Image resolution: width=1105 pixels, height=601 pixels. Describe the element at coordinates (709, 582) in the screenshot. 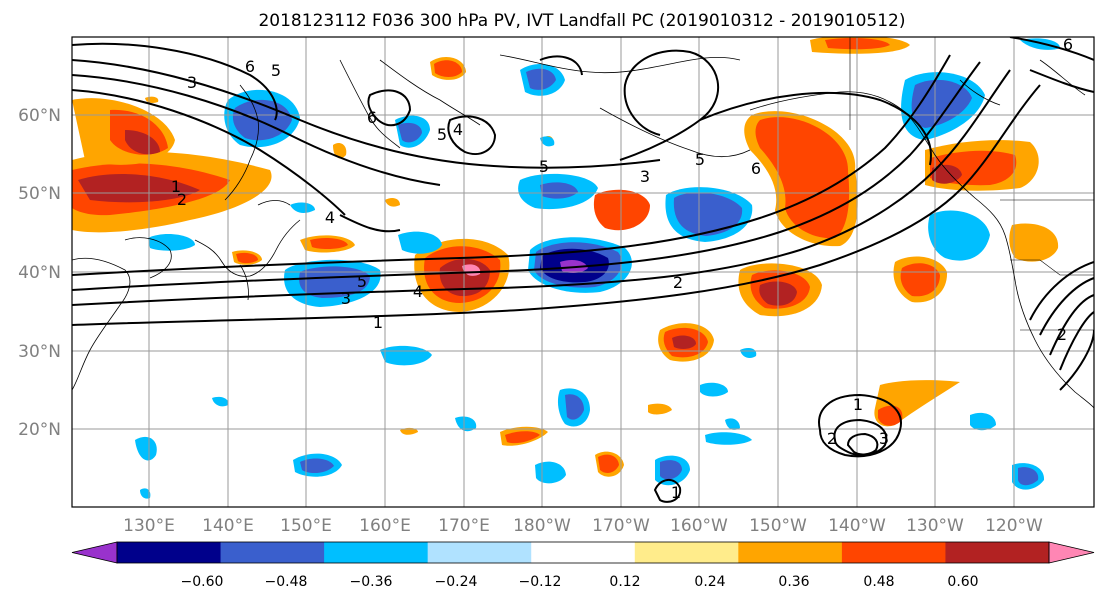

I see `colorbar-tick-label: 0.24` at that location.